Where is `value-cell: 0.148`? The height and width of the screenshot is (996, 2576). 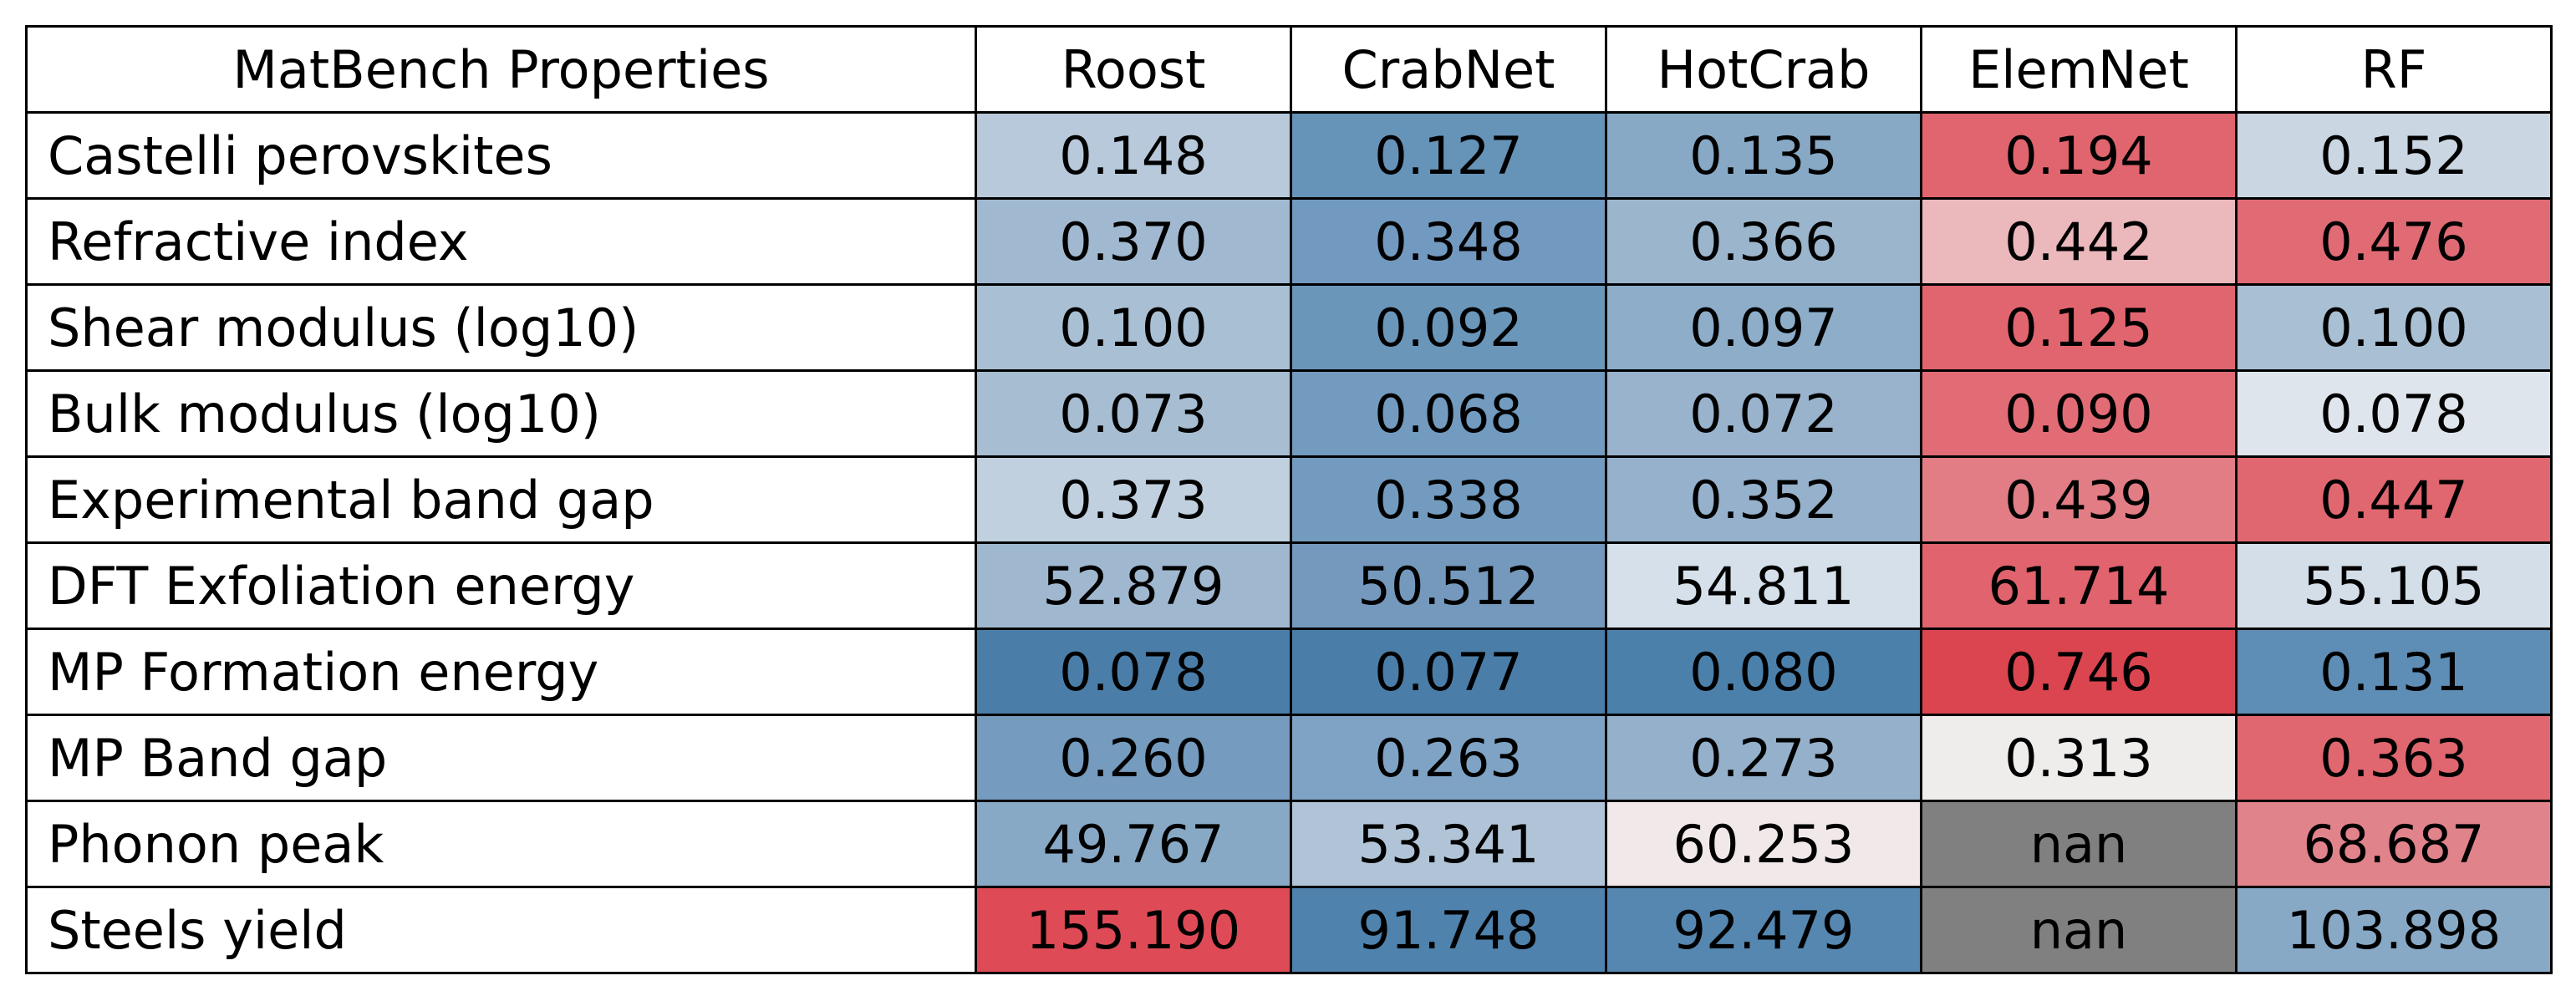
value-cell: 0.148 is located at coordinates (1133, 155).